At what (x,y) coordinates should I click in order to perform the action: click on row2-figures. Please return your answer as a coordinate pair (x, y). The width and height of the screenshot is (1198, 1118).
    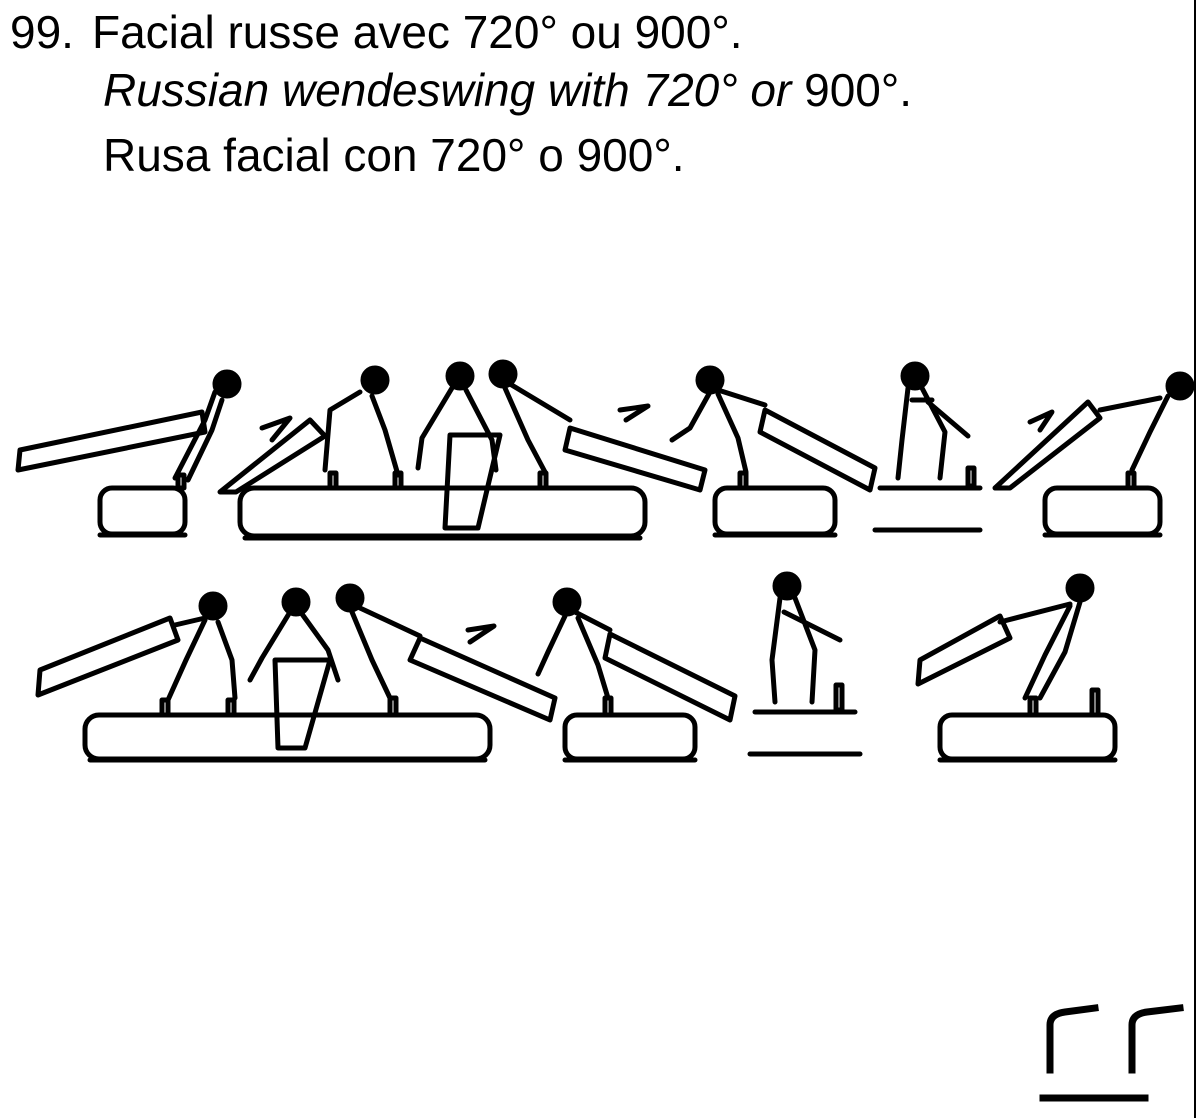
    Looking at the image, I should click on (565, 661).